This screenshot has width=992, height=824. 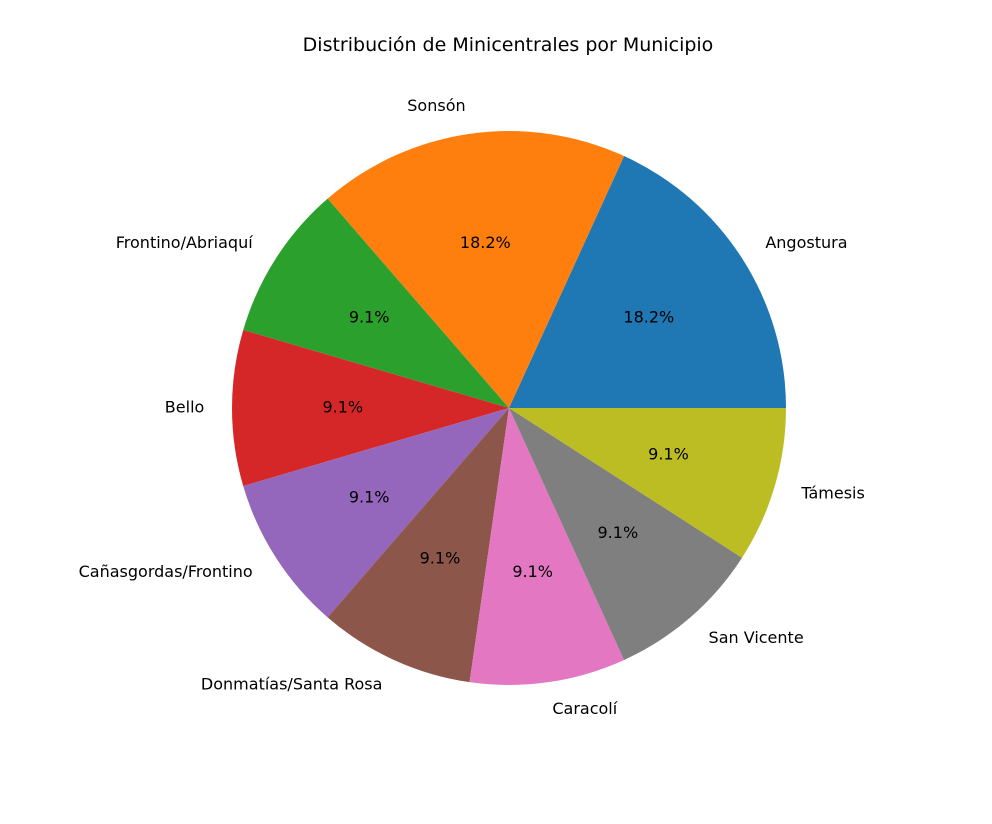 What do you see at coordinates (532, 571) in the screenshot?
I see `pct-label-caracoli: 9.1%` at bounding box center [532, 571].